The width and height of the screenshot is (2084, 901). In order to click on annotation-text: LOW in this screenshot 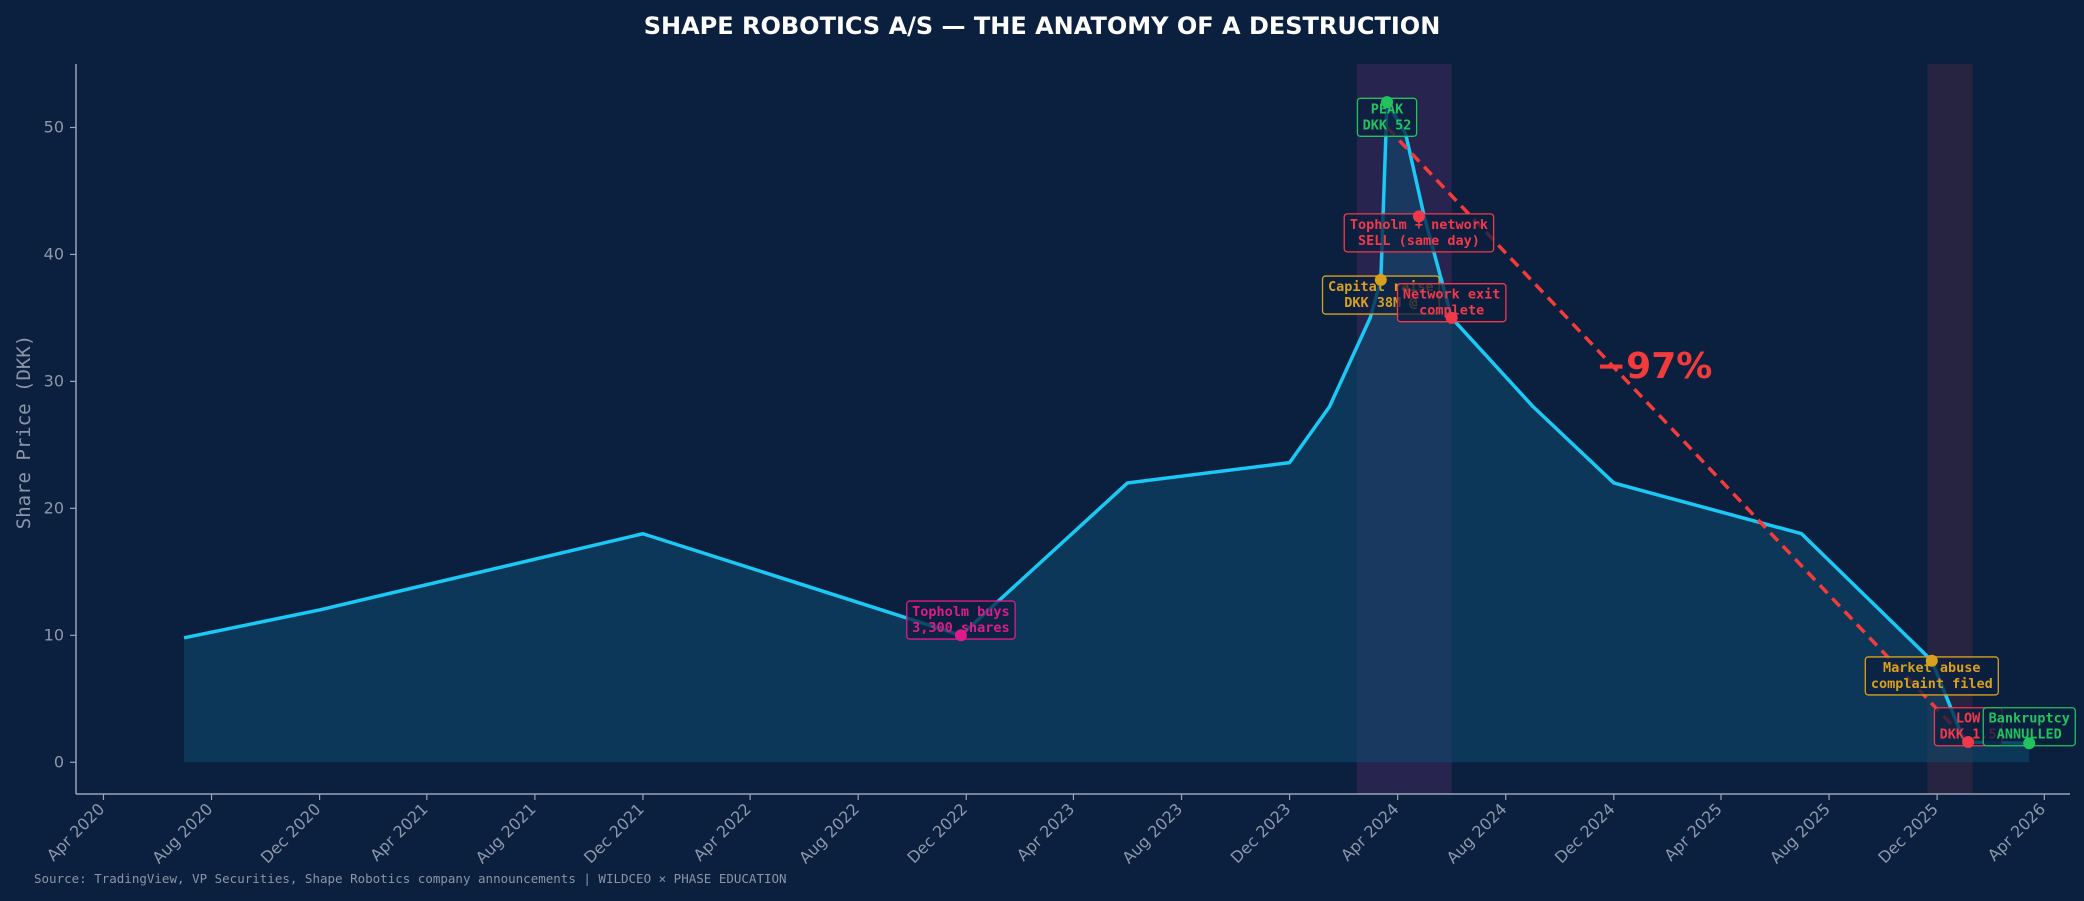, I will do `click(1968, 719)`.